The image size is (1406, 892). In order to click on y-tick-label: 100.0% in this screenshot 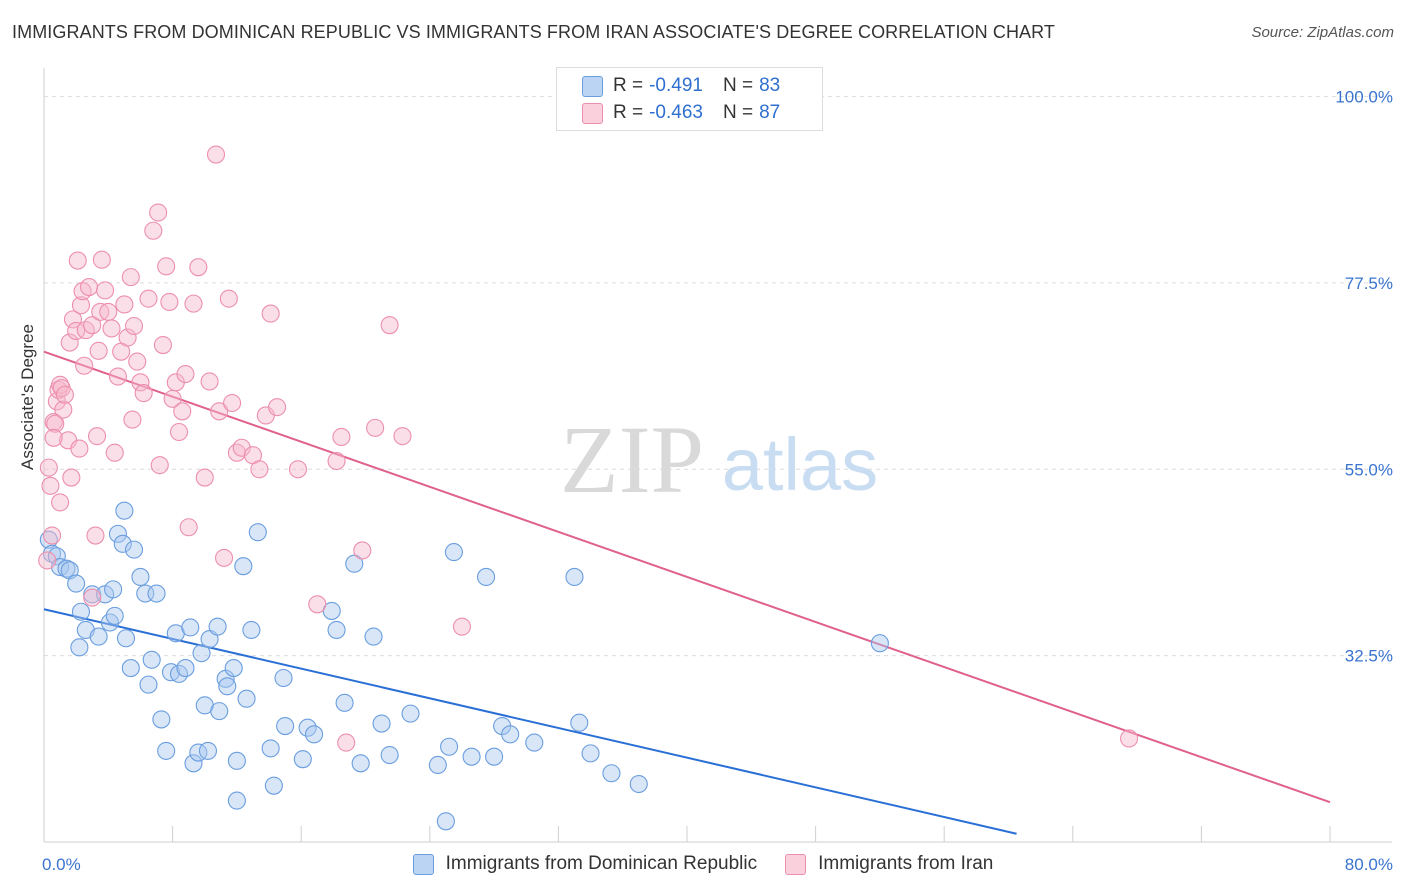, I will do `click(1364, 97)`.